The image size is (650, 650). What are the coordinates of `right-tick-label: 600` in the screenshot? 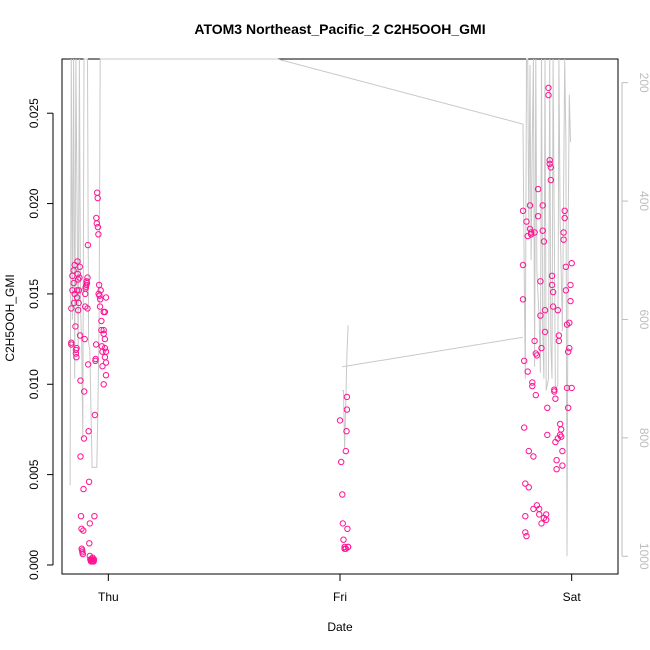 It's located at (643, 319).